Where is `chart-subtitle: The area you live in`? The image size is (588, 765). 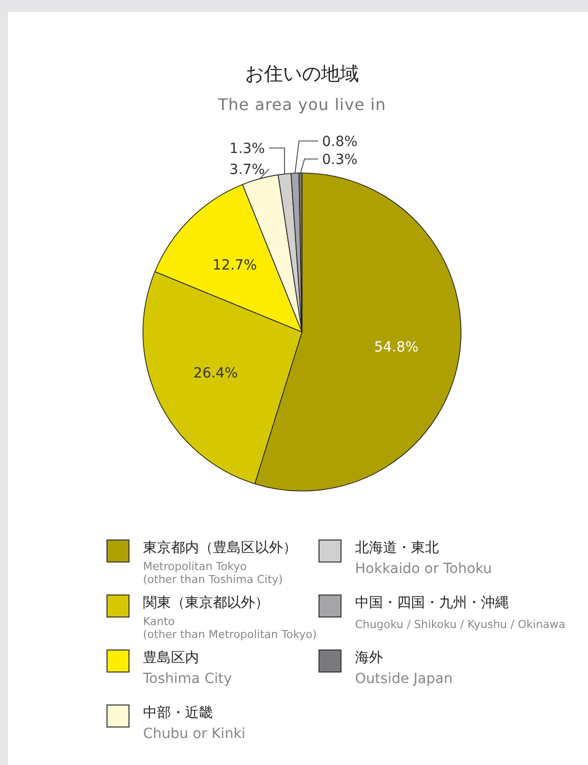
chart-subtitle: The area you live in is located at coordinates (301, 104).